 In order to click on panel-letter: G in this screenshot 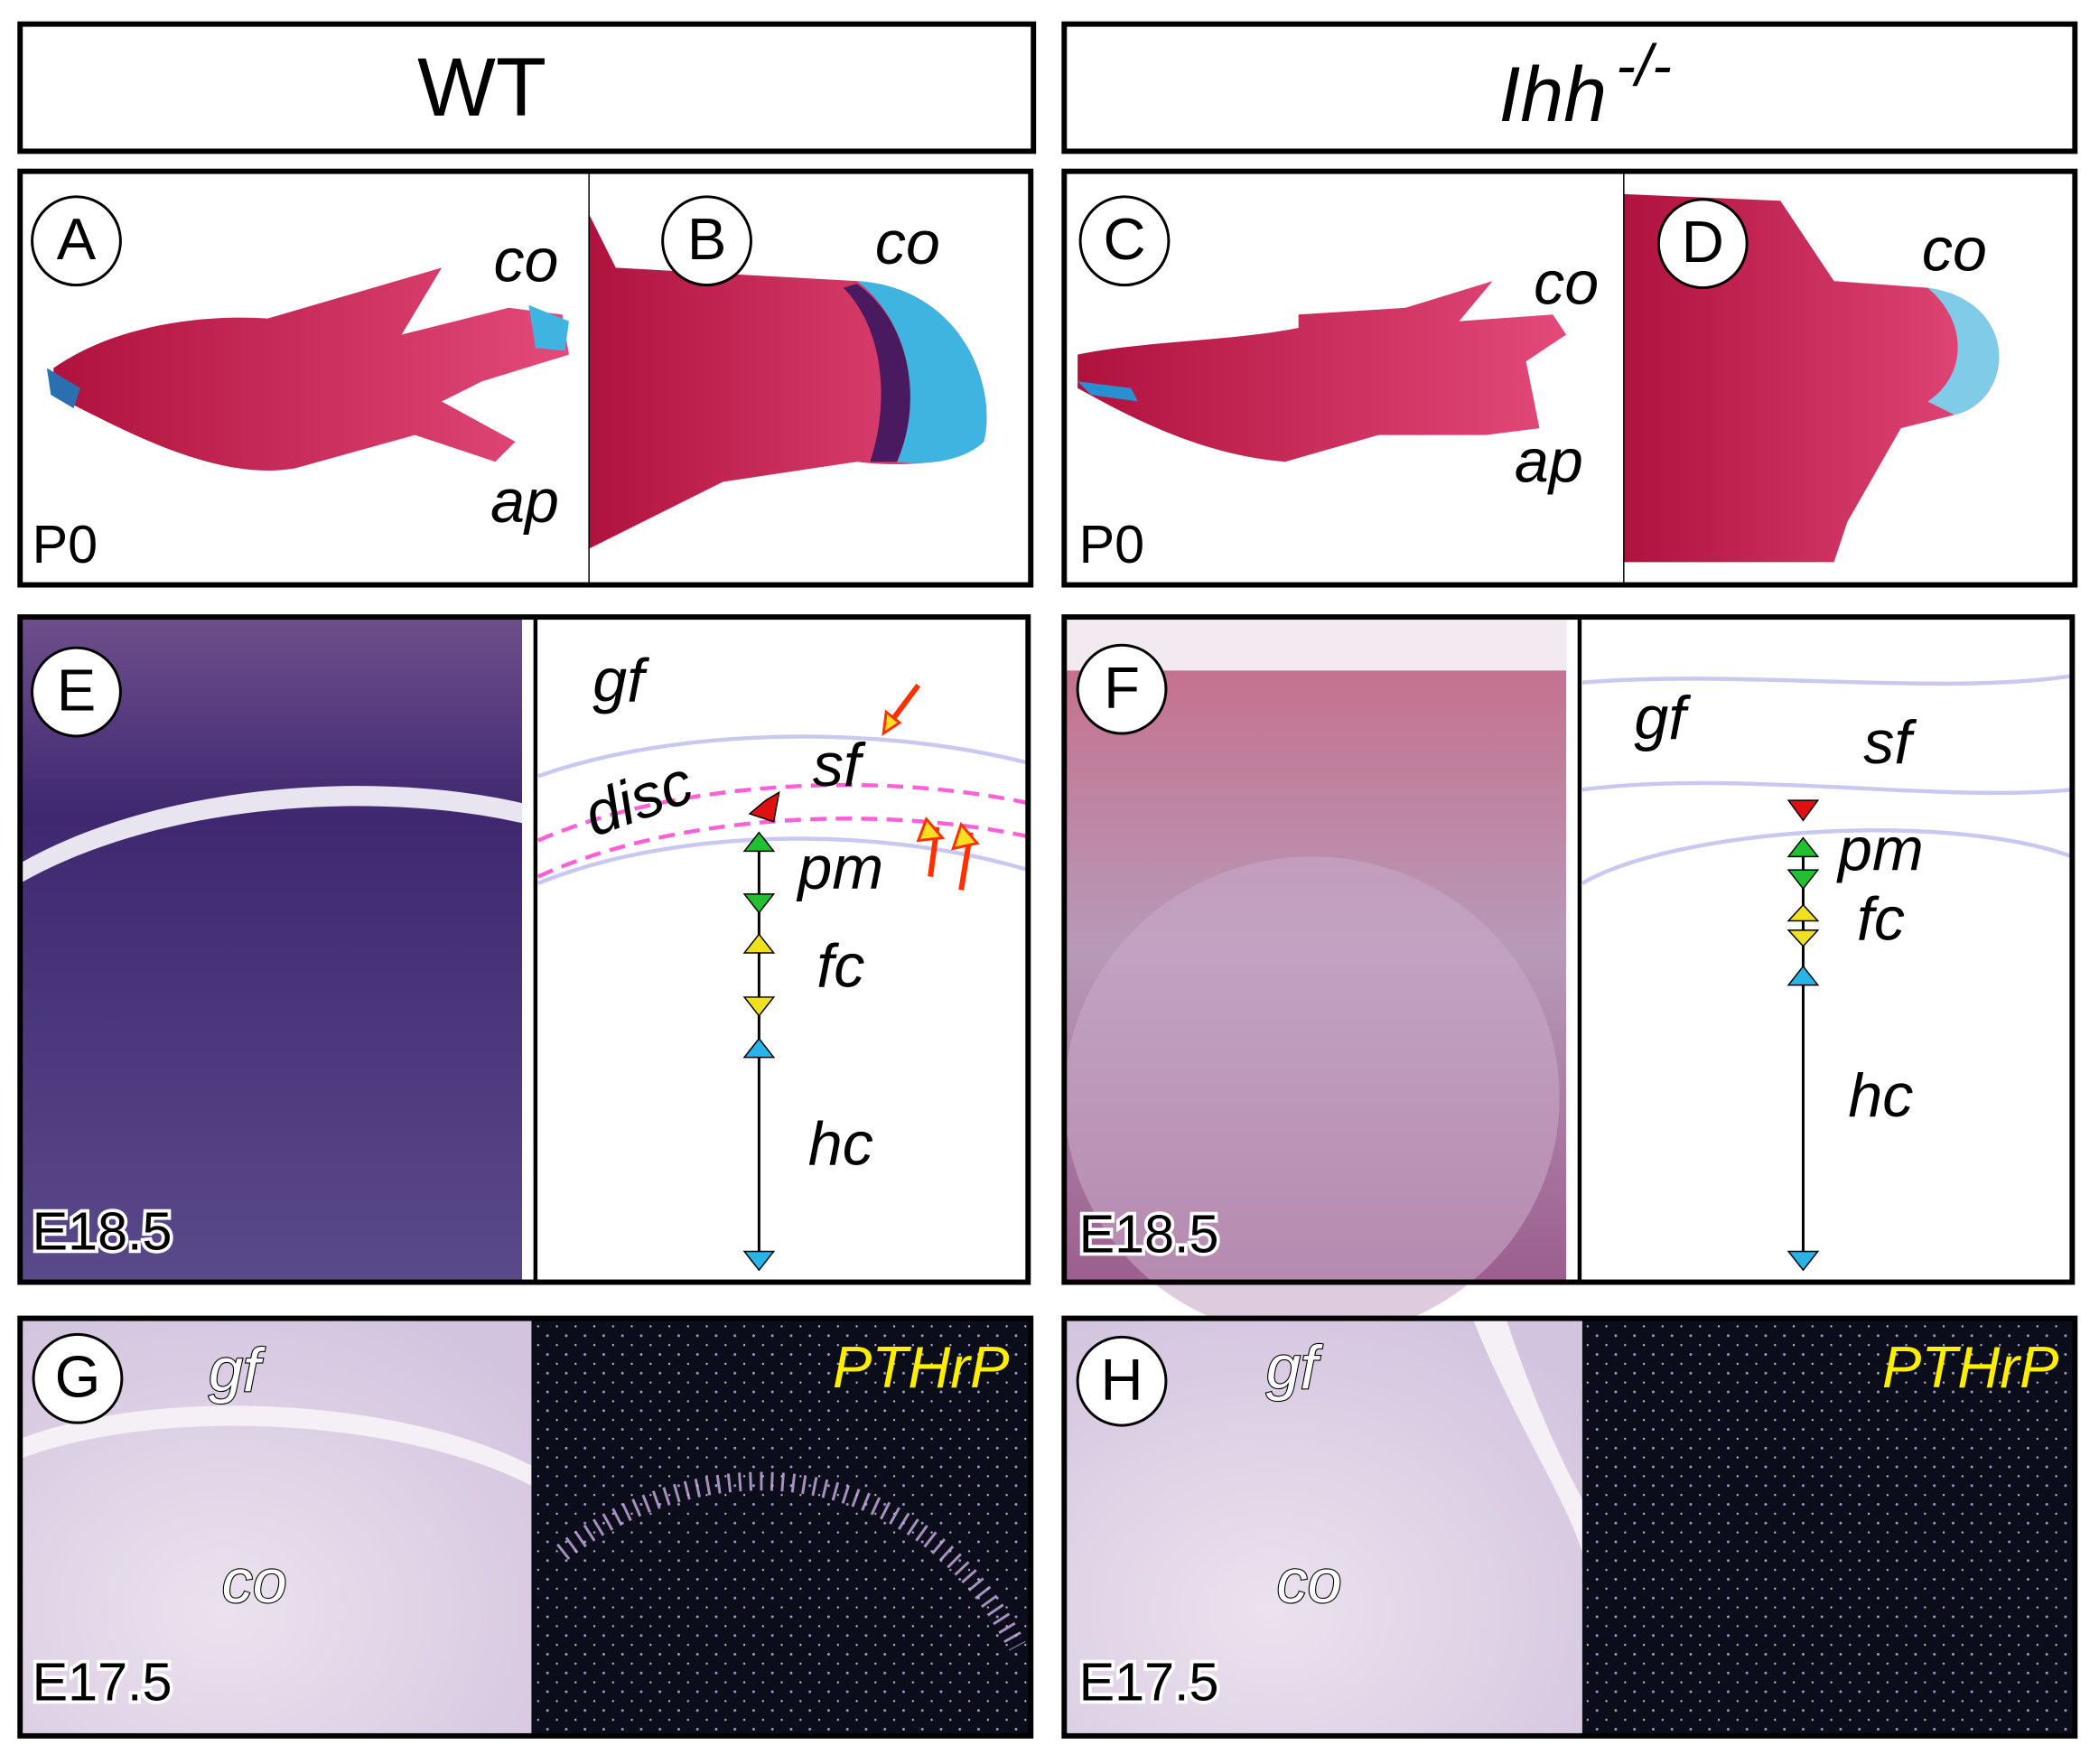, I will do `click(78, 1376)`.